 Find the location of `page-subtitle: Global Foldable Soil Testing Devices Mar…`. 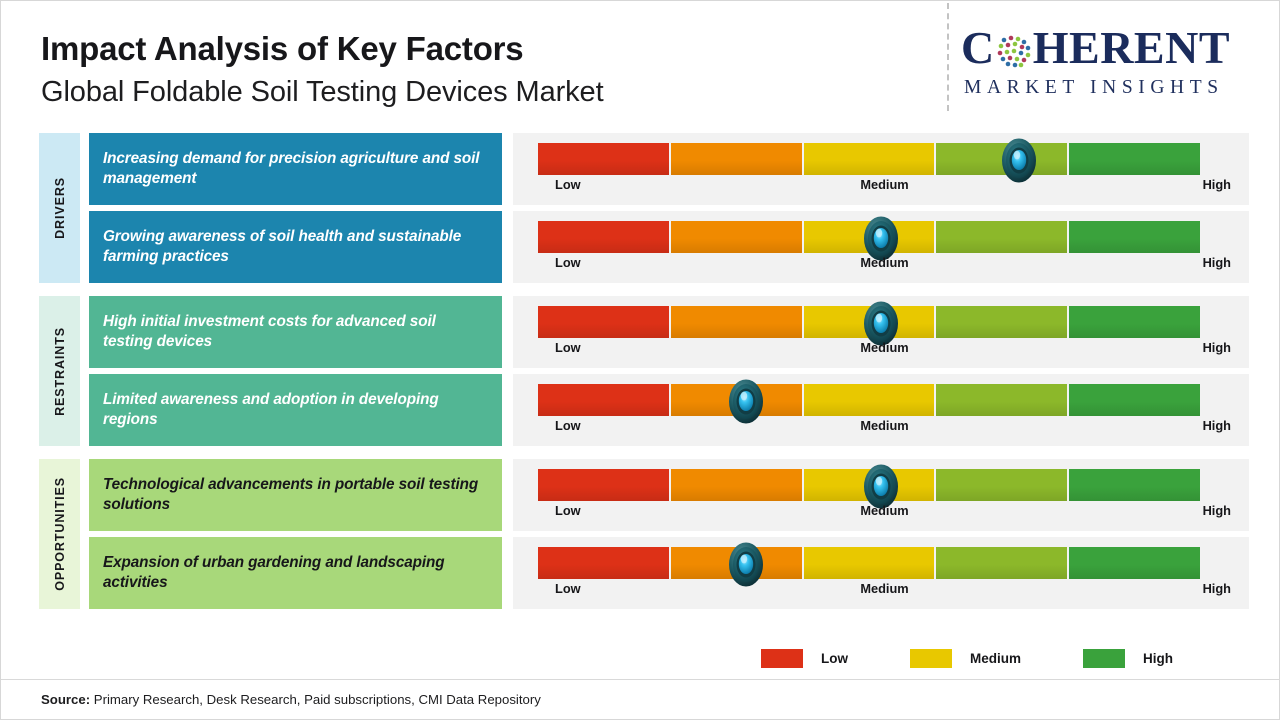

page-subtitle: Global Foldable Soil Testing Devices Mar… is located at coordinates (322, 91).